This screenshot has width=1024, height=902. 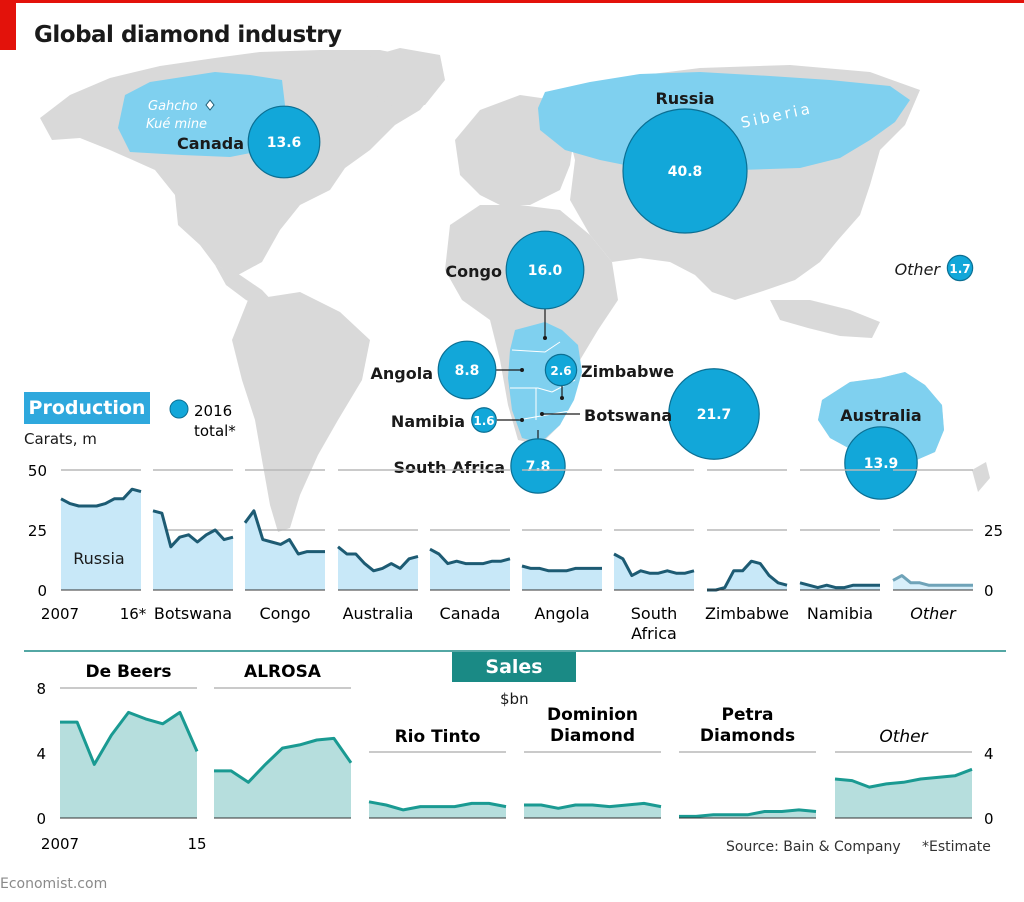 I want to click on sales-area-dominion-diamond, so click(x=592, y=810).